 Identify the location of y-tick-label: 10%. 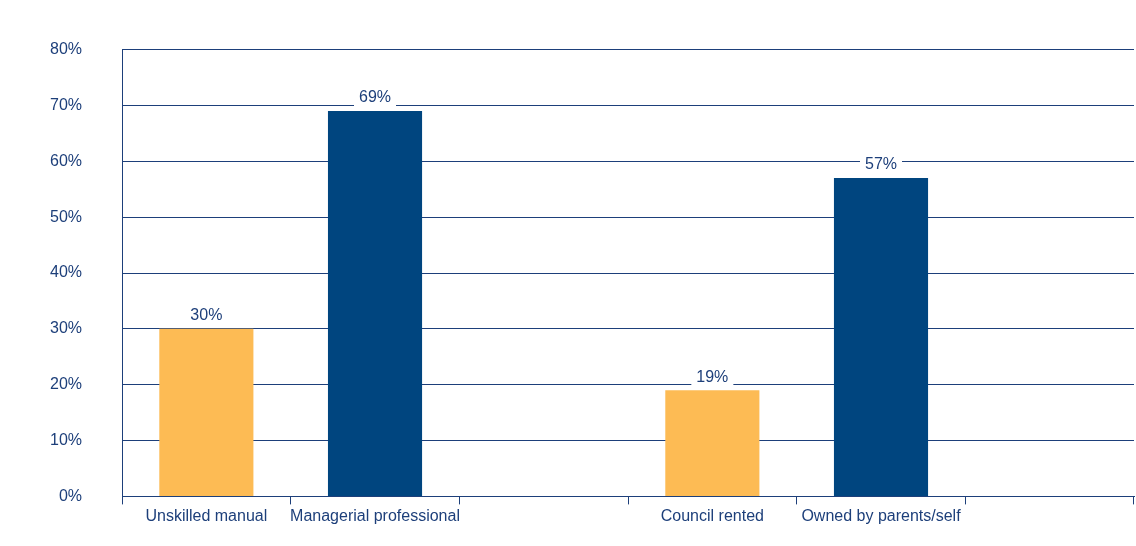
(66, 439).